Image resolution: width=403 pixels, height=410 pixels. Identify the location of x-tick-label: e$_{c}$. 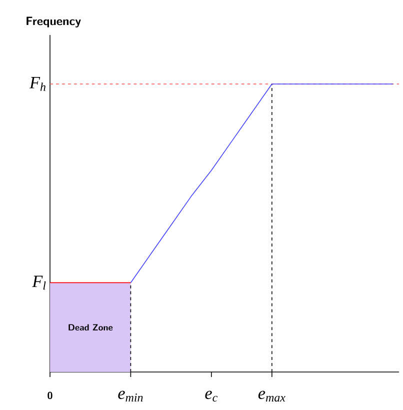
(211, 396).